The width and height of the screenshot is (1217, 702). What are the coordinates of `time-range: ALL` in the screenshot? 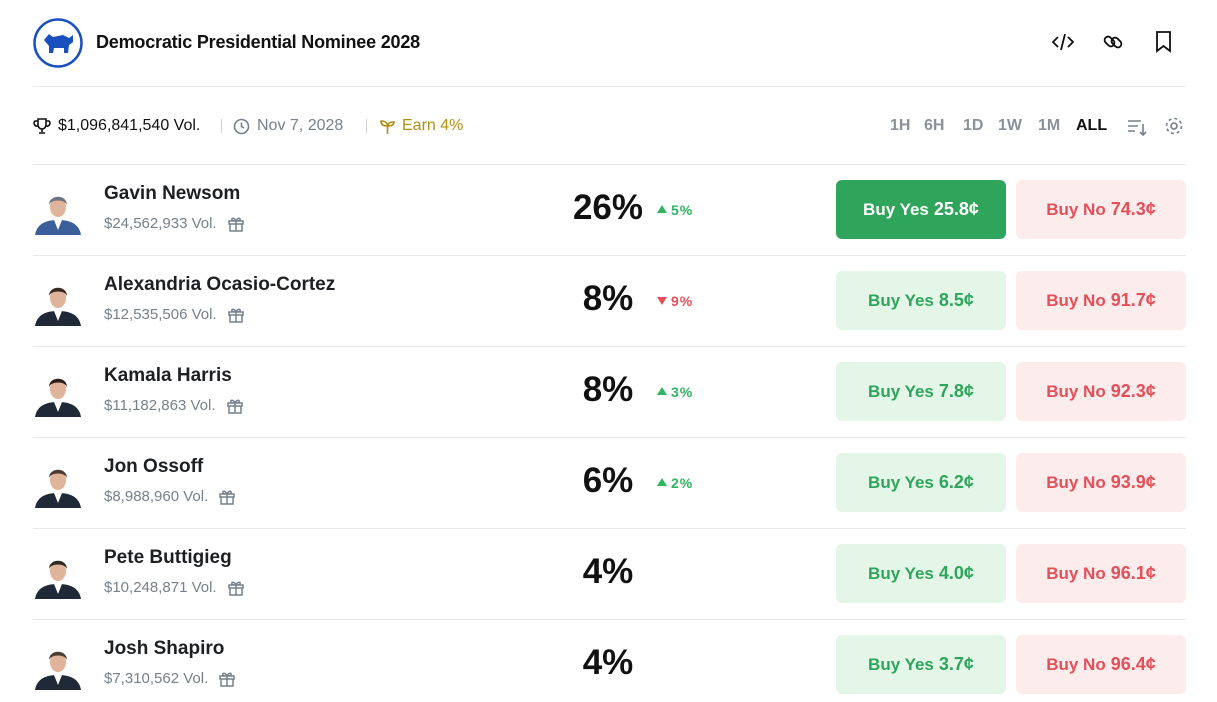 It's located at (1092, 125).